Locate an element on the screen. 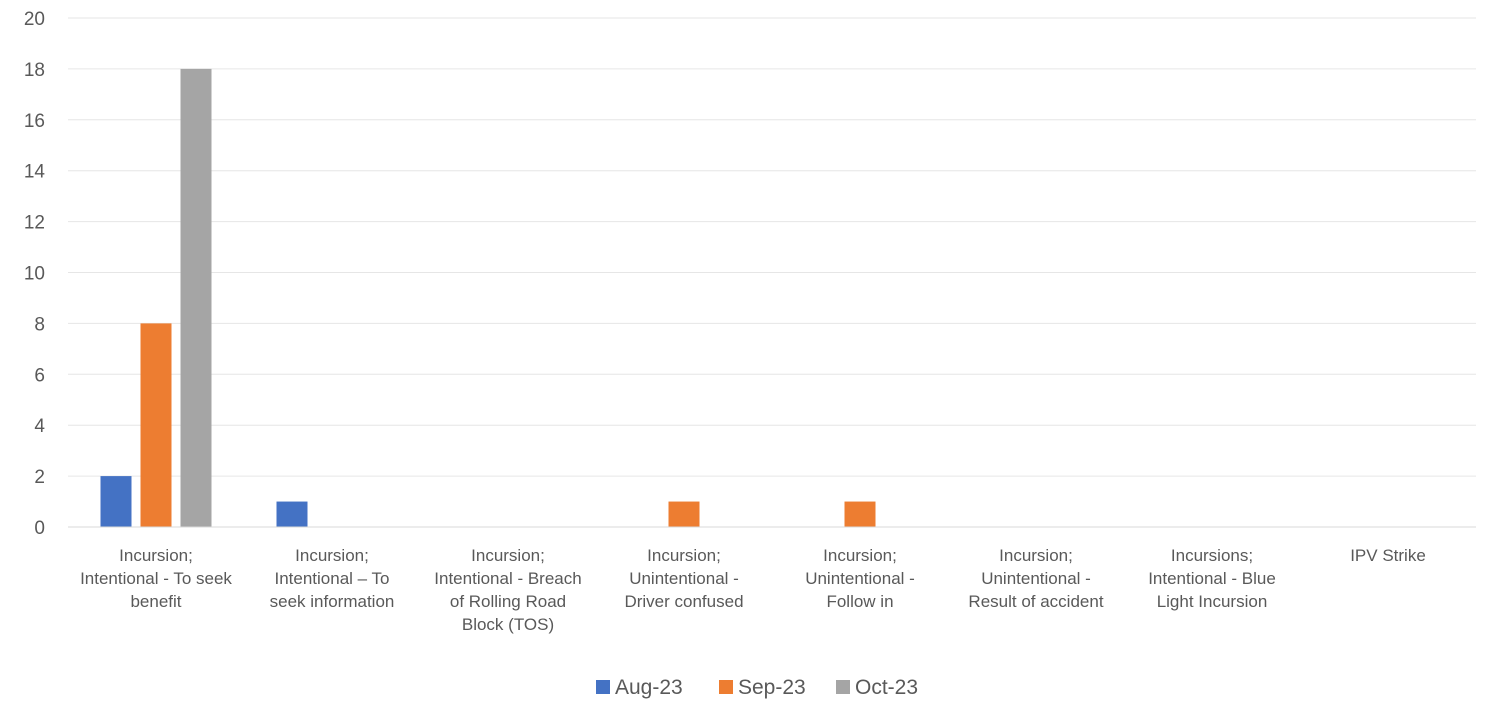 The height and width of the screenshot is (702, 1486). legend-label: Aug-23 is located at coordinates (649, 687).